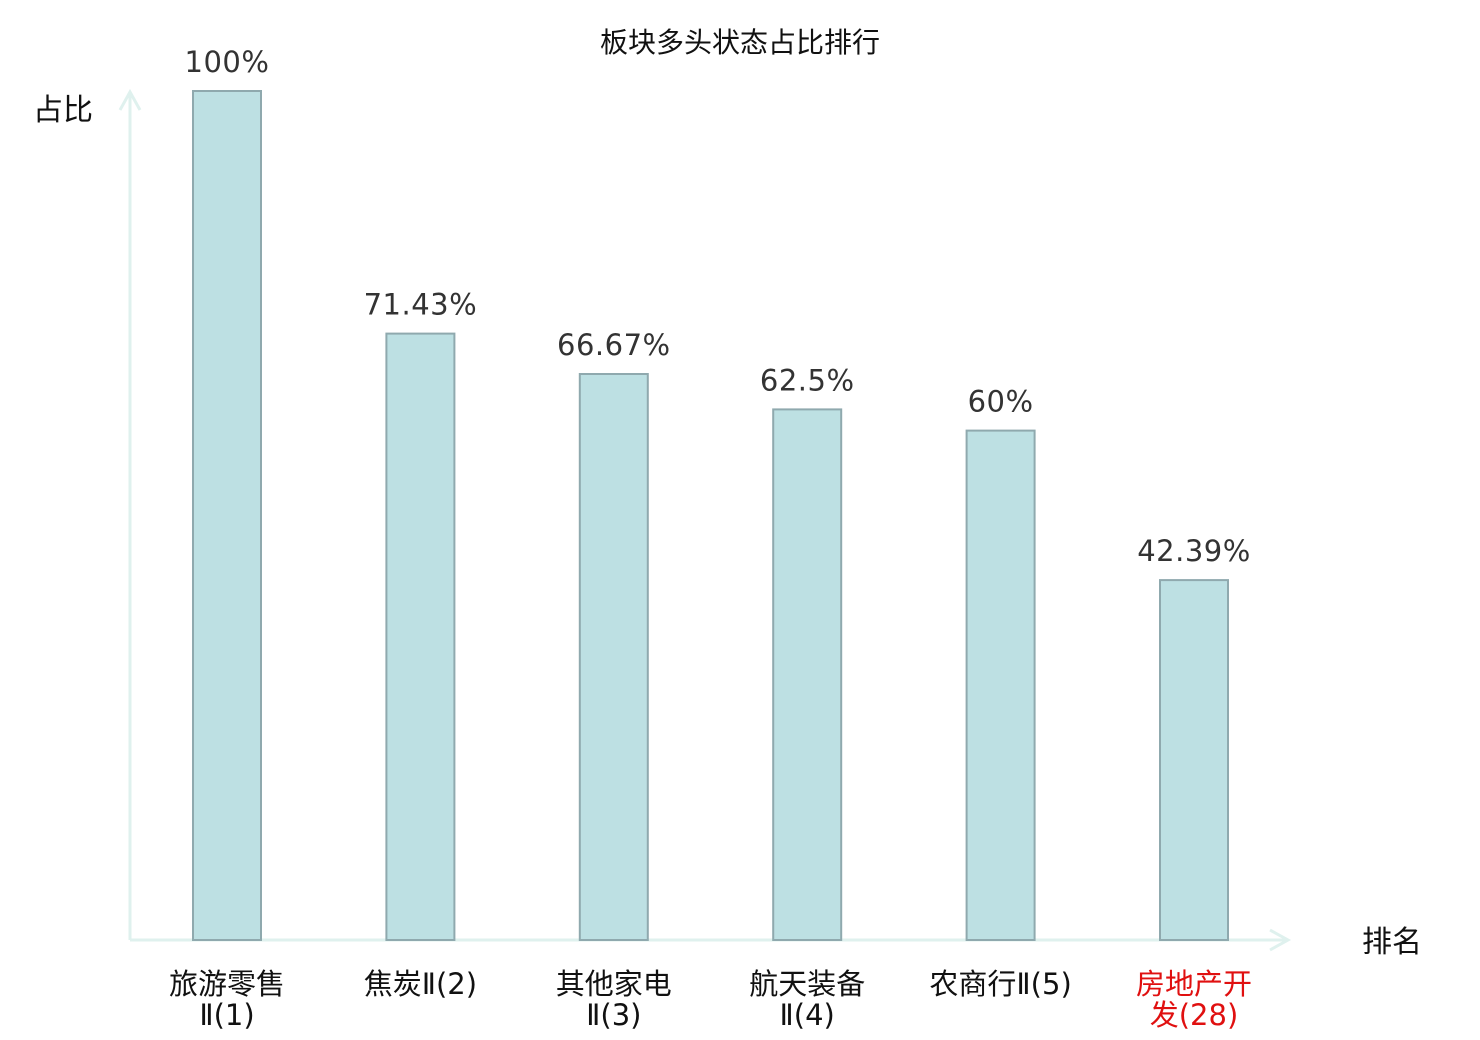 This screenshot has width=1480, height=1040. Describe the element at coordinates (807, 380) in the screenshot. I see `value-label-4: 62.5%` at that location.